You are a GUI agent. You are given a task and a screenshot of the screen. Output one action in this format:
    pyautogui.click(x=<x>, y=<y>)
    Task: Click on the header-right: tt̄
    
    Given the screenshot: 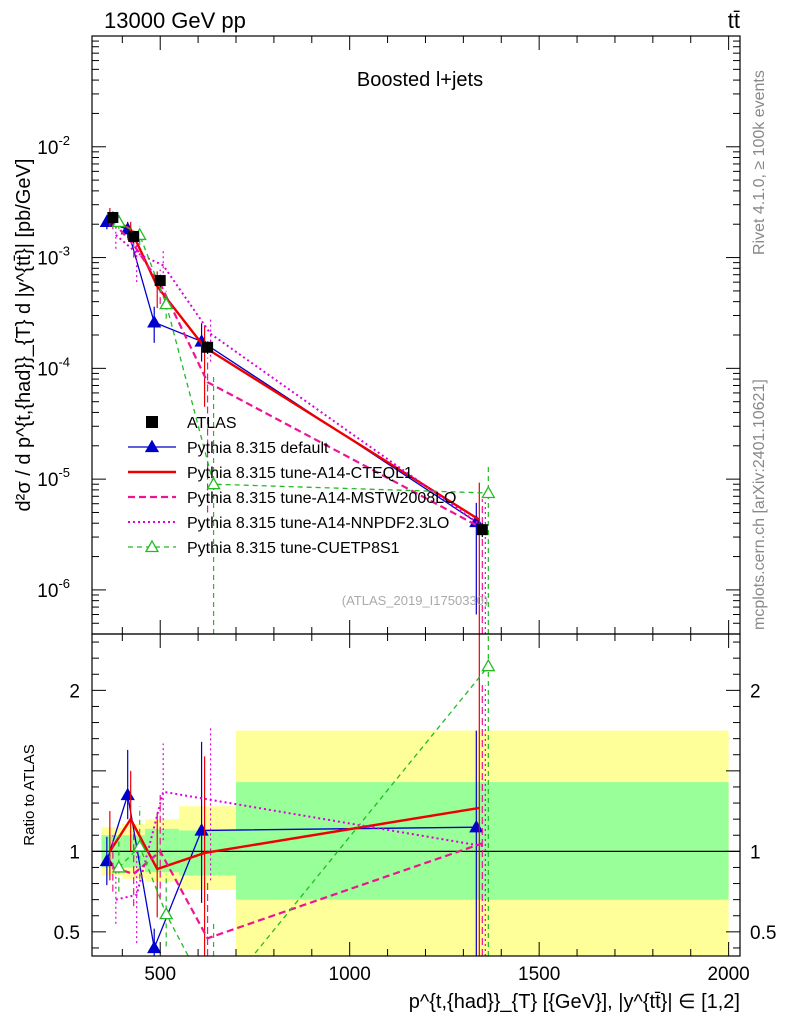 What is the action you would take?
    pyautogui.click(x=734, y=20)
    